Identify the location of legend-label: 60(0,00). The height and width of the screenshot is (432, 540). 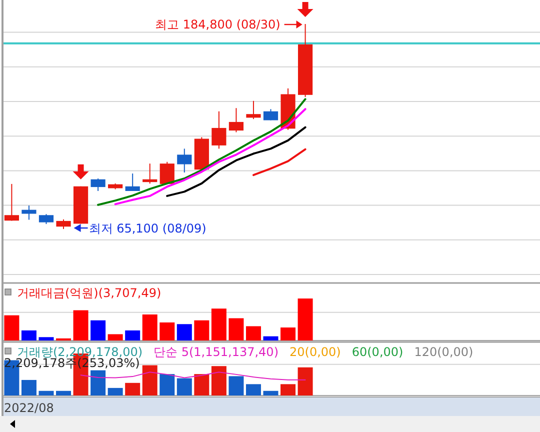
(378, 352).